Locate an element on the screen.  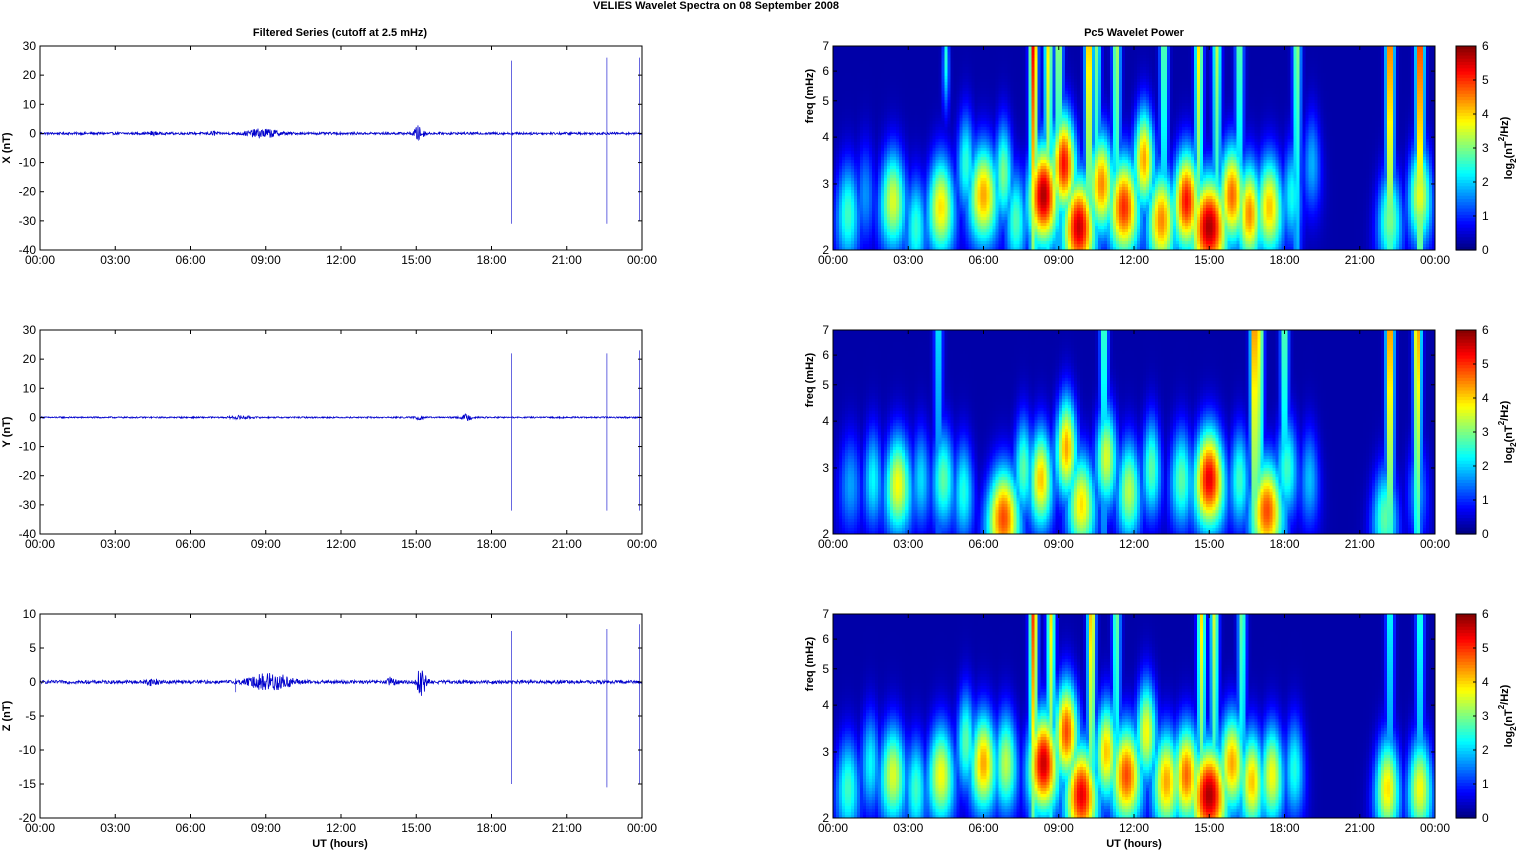
heatmap-cells is located at coordinates (1134, 148).